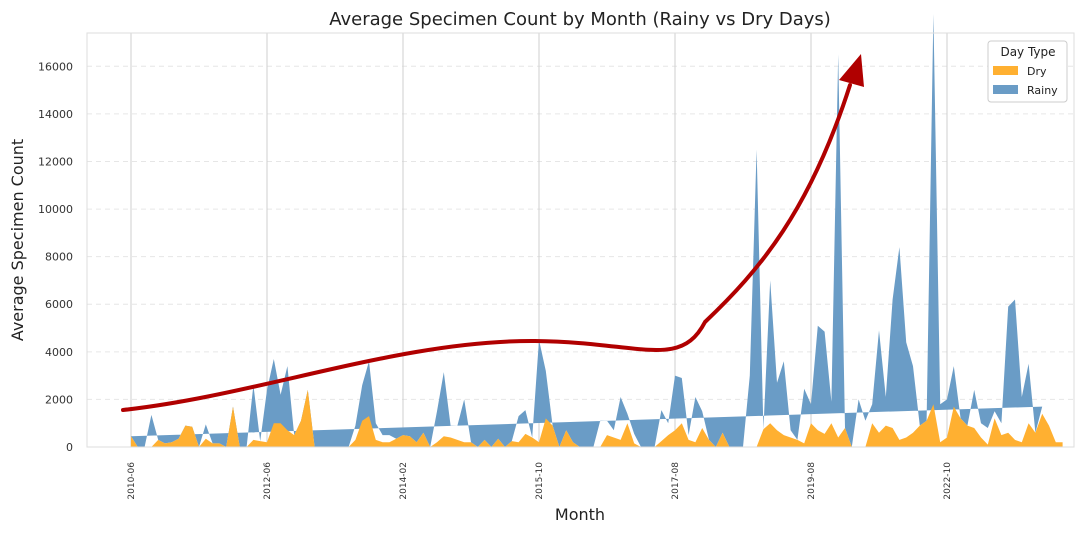 The width and height of the screenshot is (1084, 534). I want to click on series-area-dry, so click(597, 418).